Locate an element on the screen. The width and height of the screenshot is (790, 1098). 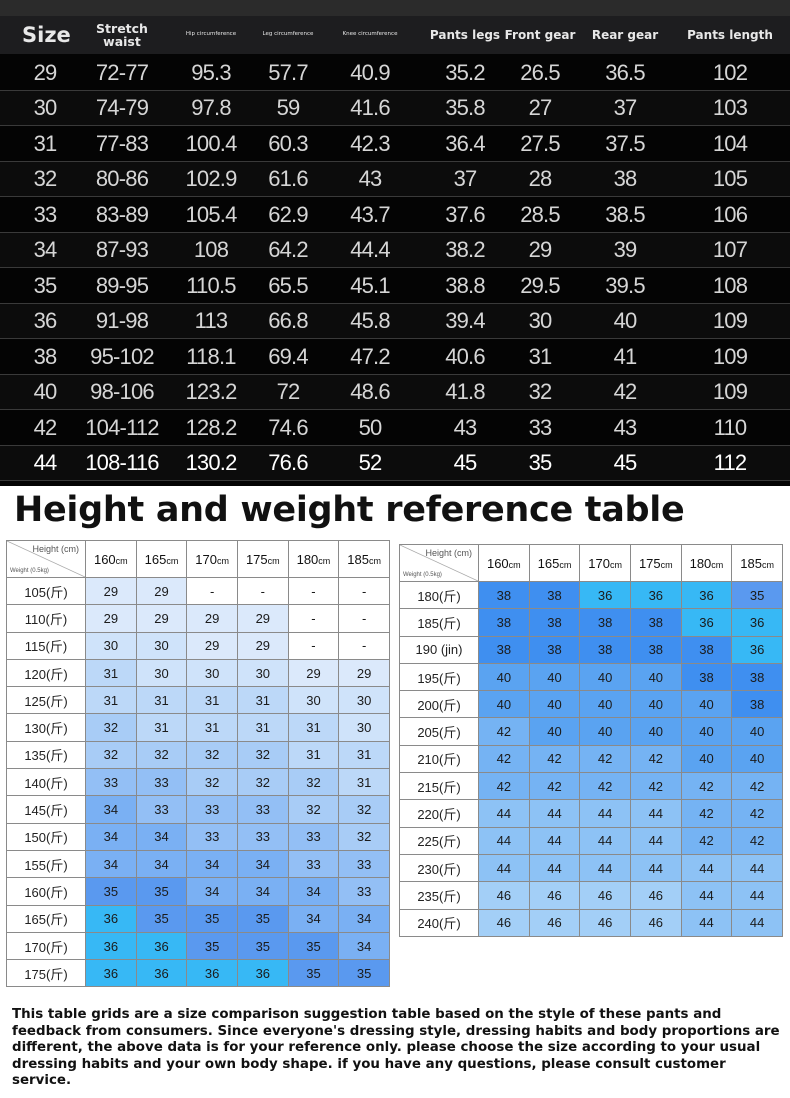
size-cell: 36.4 is located at coordinates (465, 143).